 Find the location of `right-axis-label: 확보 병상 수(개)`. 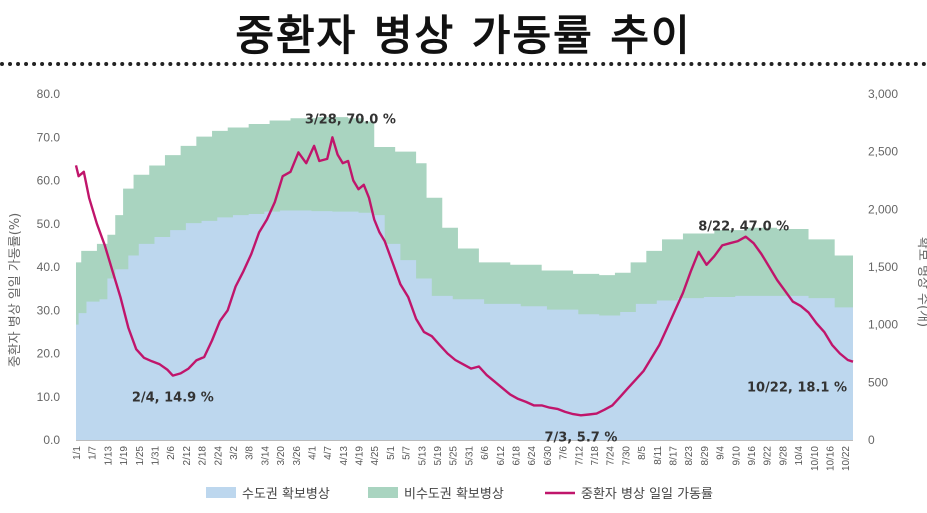

right-axis-label: 확보 병상 수(개) is located at coordinates (921, 282).